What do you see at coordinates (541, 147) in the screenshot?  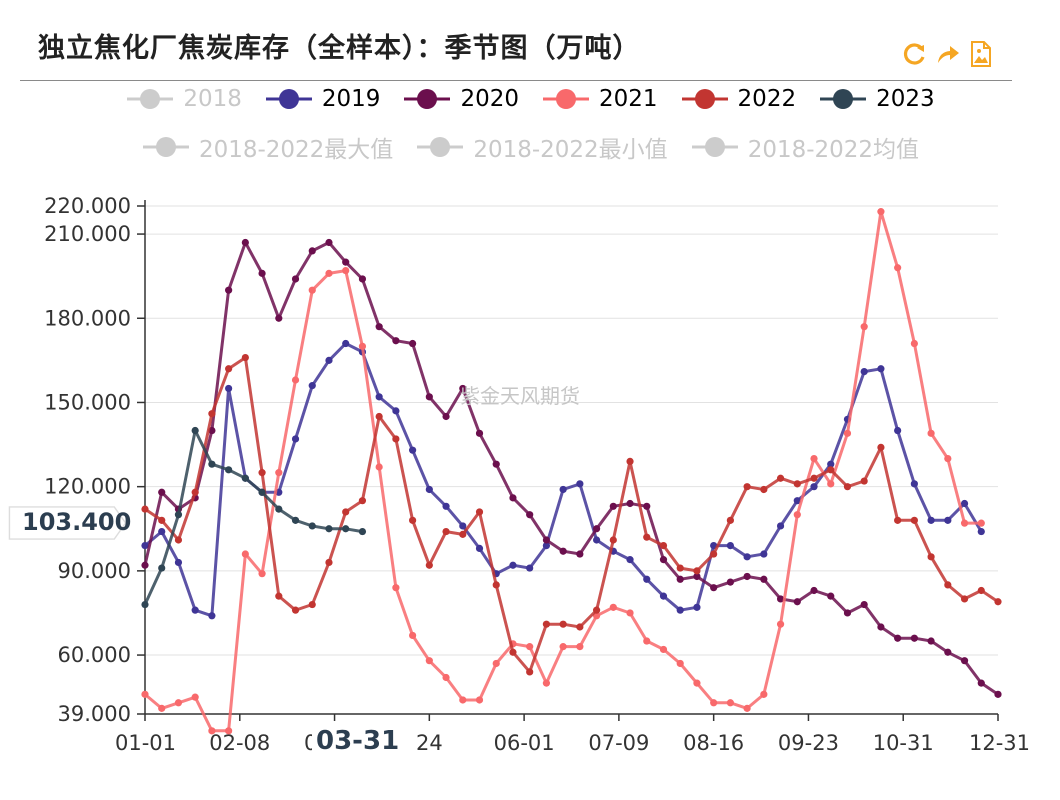 I see `legend-item-2018-2022最小值: 2018-2022最小值` at bounding box center [541, 147].